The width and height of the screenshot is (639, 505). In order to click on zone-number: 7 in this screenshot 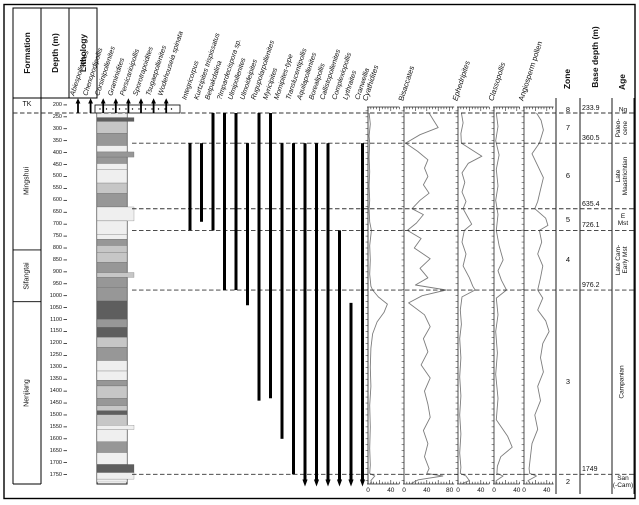, I will do `click(568, 128)`.